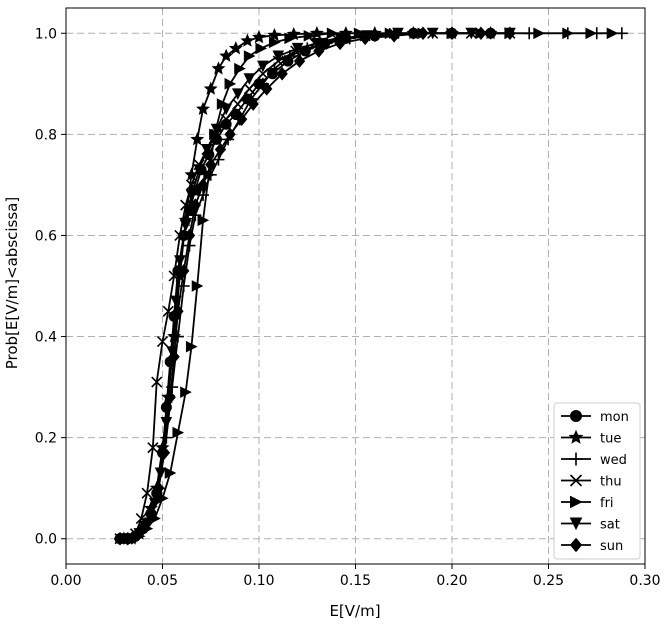 The width and height of the screenshot is (664, 624). Describe the element at coordinates (162, 581) in the screenshot. I see `x-tick-label-1: 0.05` at that location.